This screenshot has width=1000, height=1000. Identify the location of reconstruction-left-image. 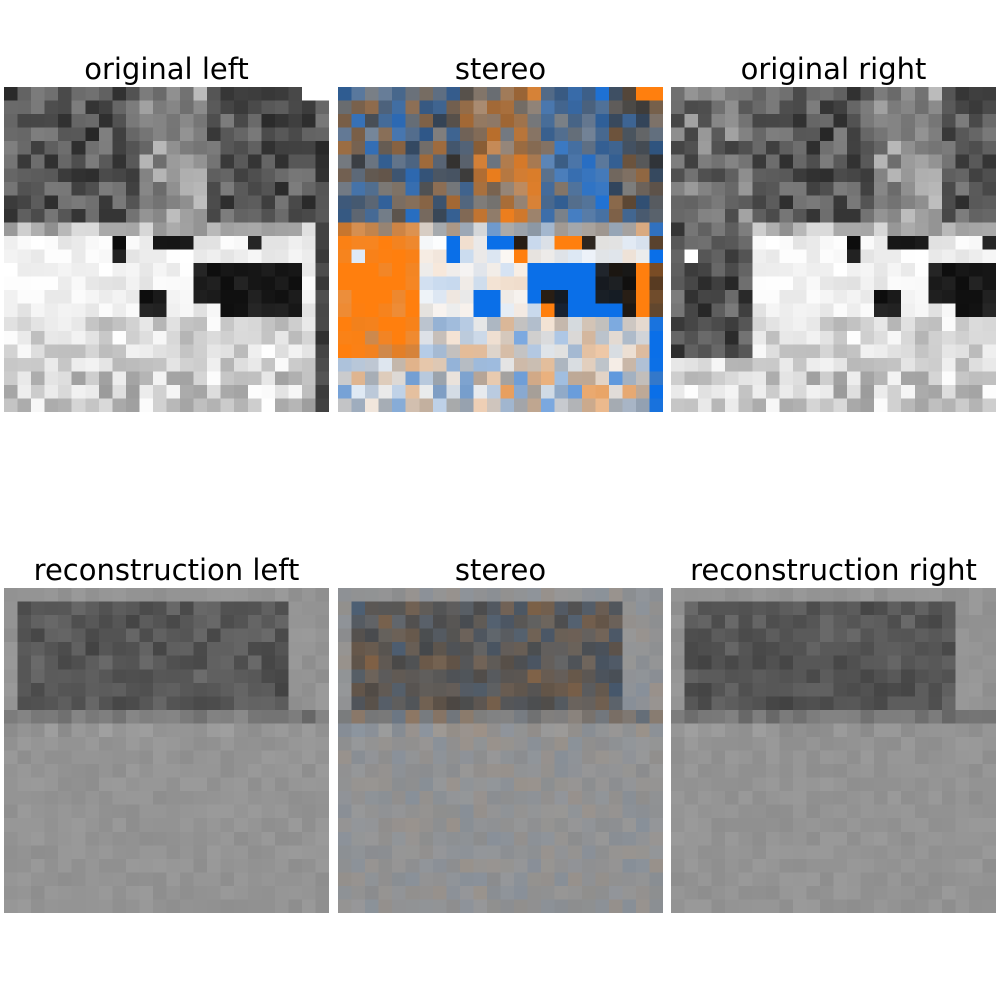
(166, 750).